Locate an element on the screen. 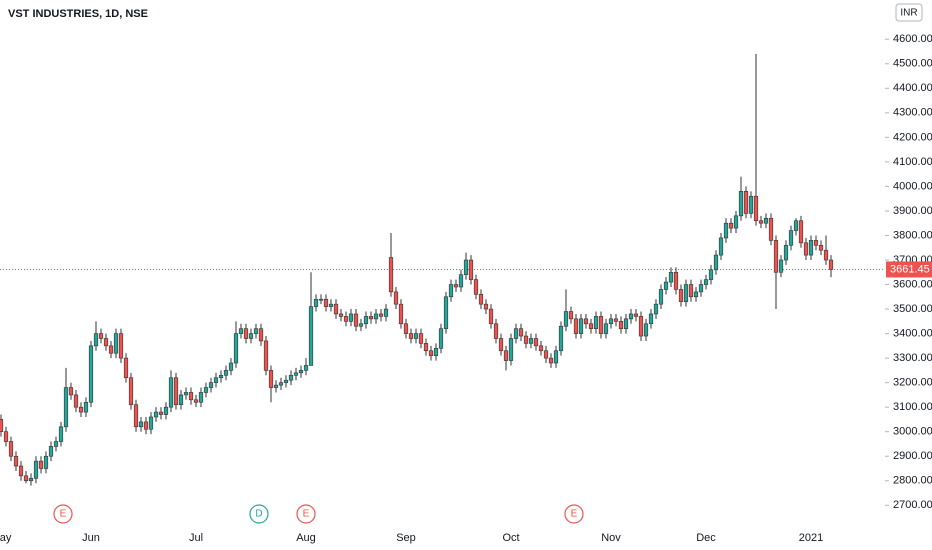  y-tick-label: 3100.00 is located at coordinates (912, 407).